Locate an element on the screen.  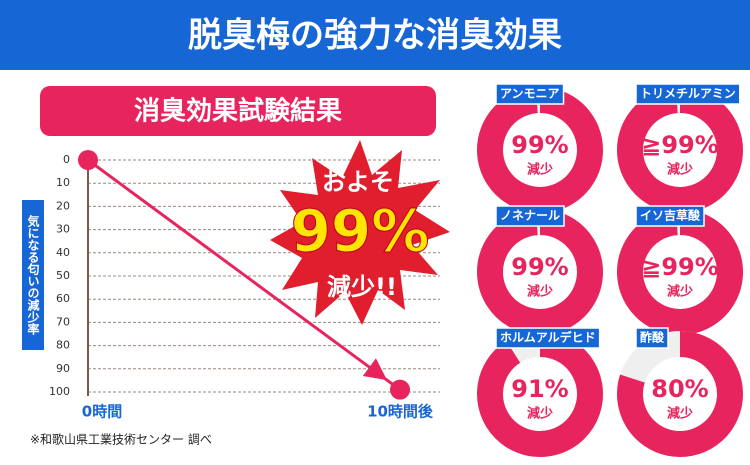
y-tick-label: 50 is located at coordinates (63, 275).